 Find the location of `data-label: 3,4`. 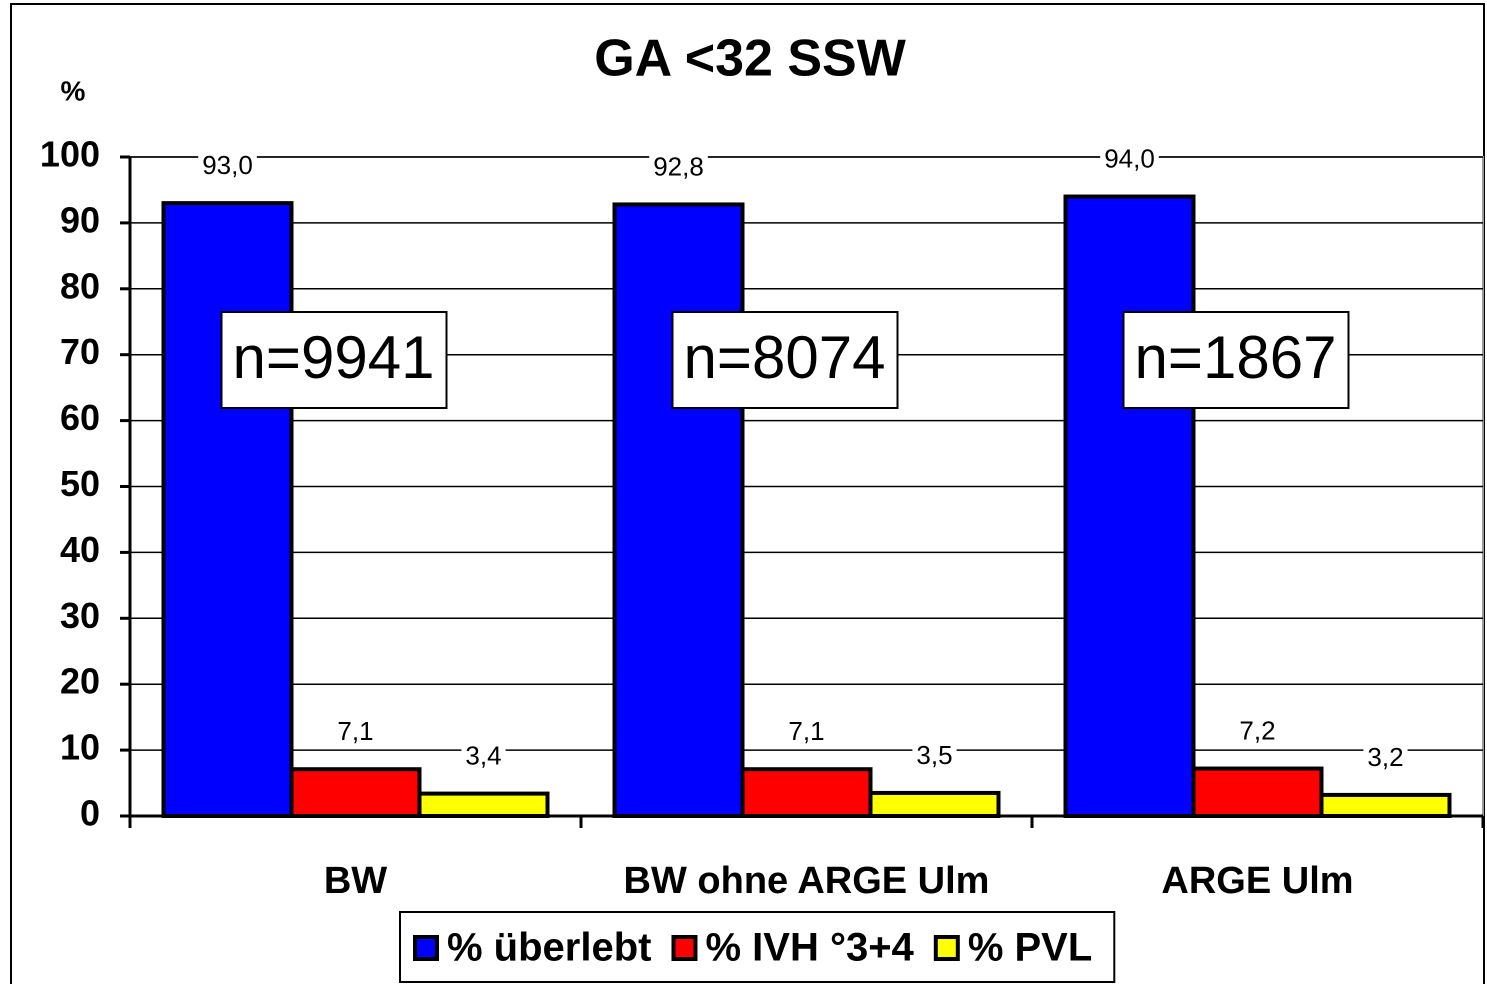

data-label: 3,4 is located at coordinates (483, 755).